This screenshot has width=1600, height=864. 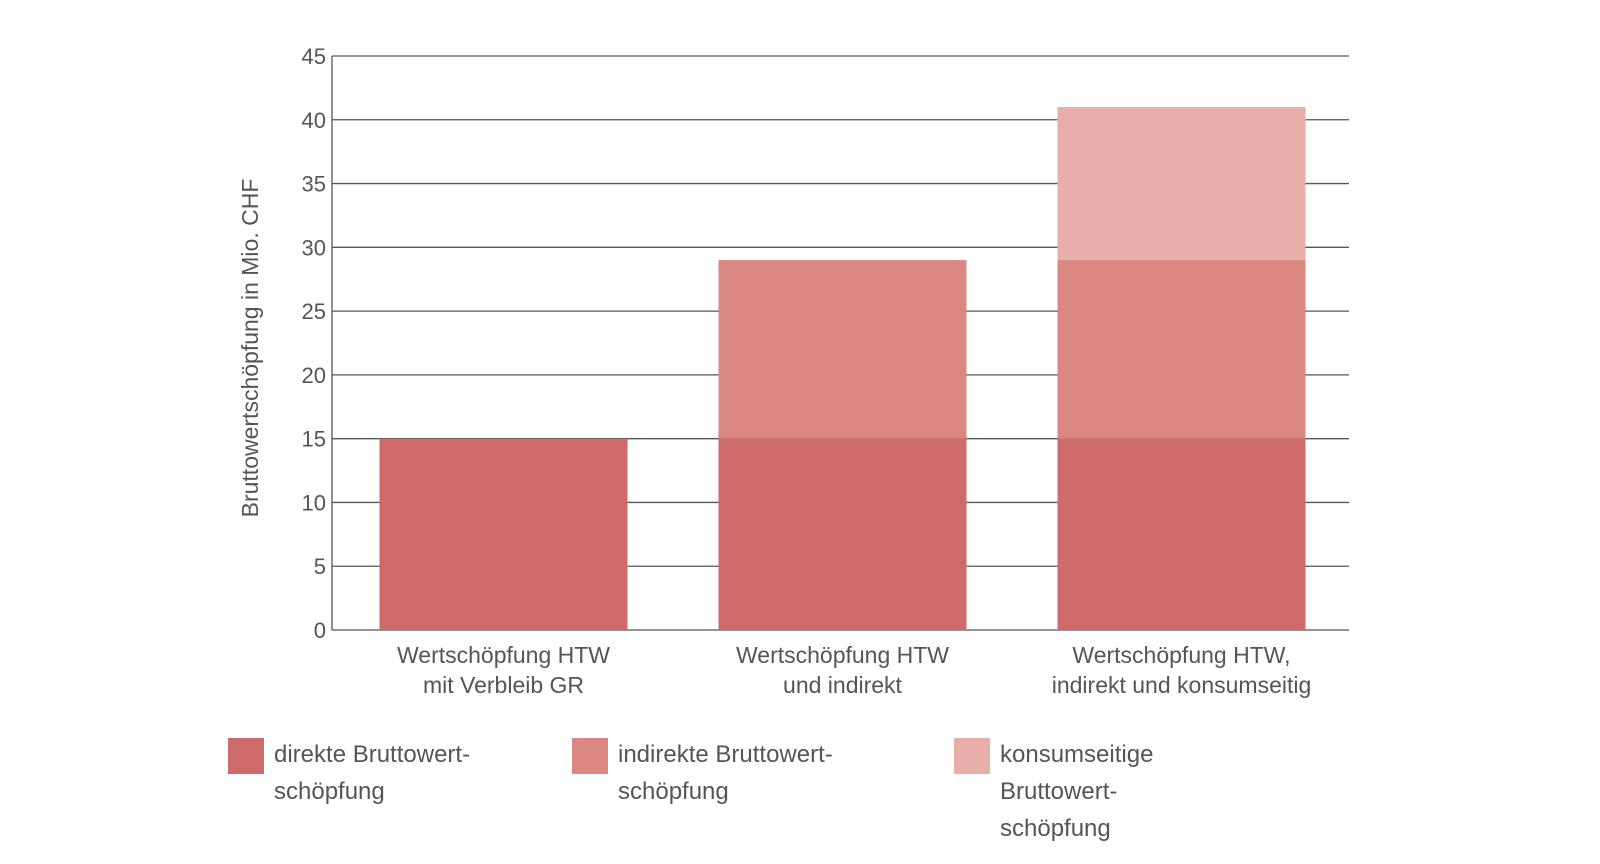 I want to click on x-tick-label: mit Verbleib GR, so click(x=503, y=685).